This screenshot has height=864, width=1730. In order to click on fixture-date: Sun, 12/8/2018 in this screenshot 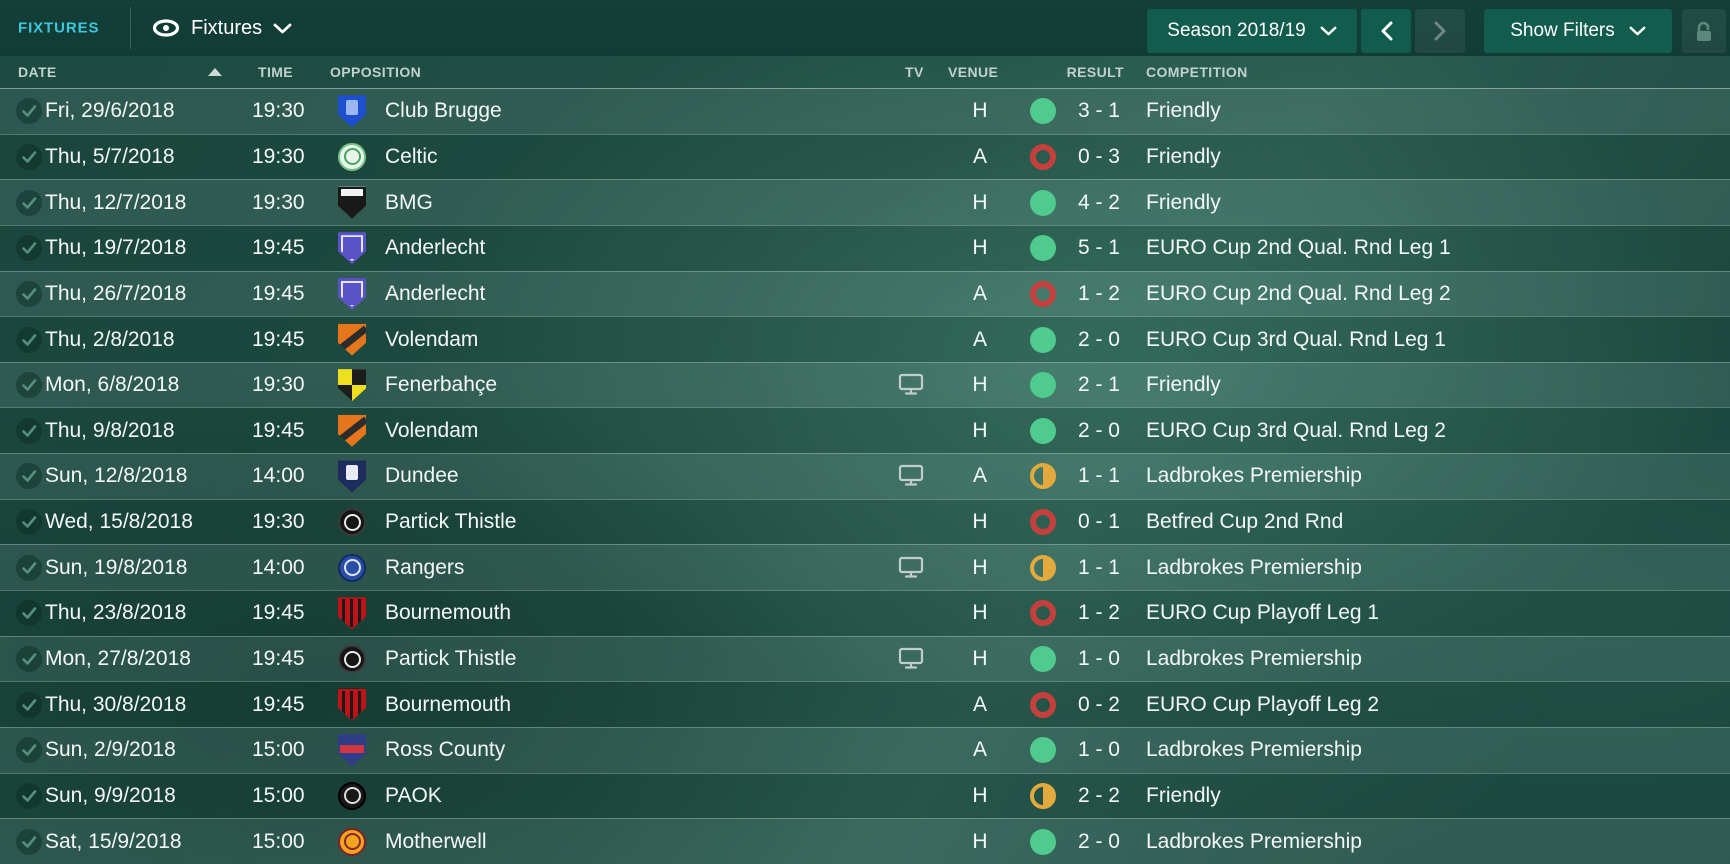, I will do `click(116, 476)`.